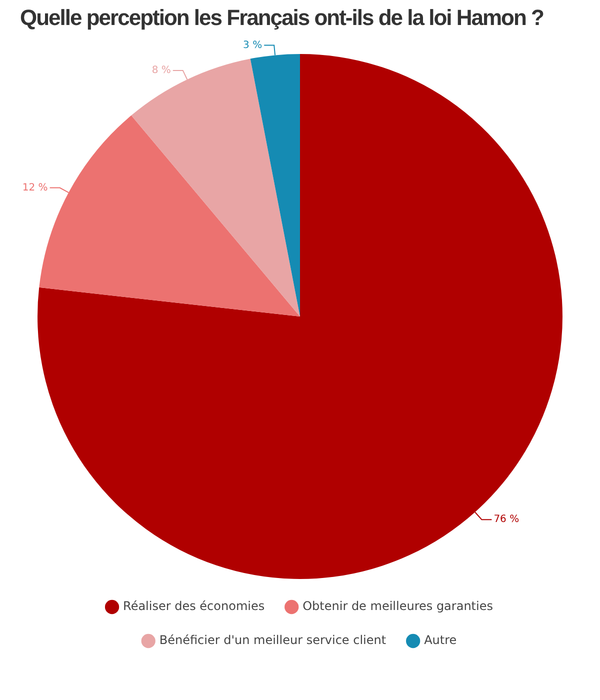 This screenshot has width=600, height=700. Describe the element at coordinates (194, 606) in the screenshot. I see `legend-label: Réaliser des économies` at that location.